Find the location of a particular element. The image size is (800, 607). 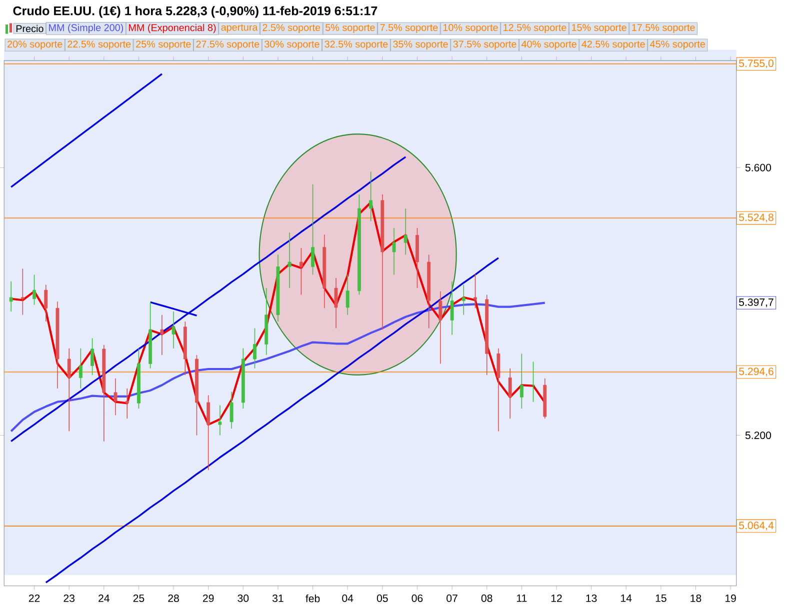

text: 42.5% soporte is located at coordinates (613, 45).